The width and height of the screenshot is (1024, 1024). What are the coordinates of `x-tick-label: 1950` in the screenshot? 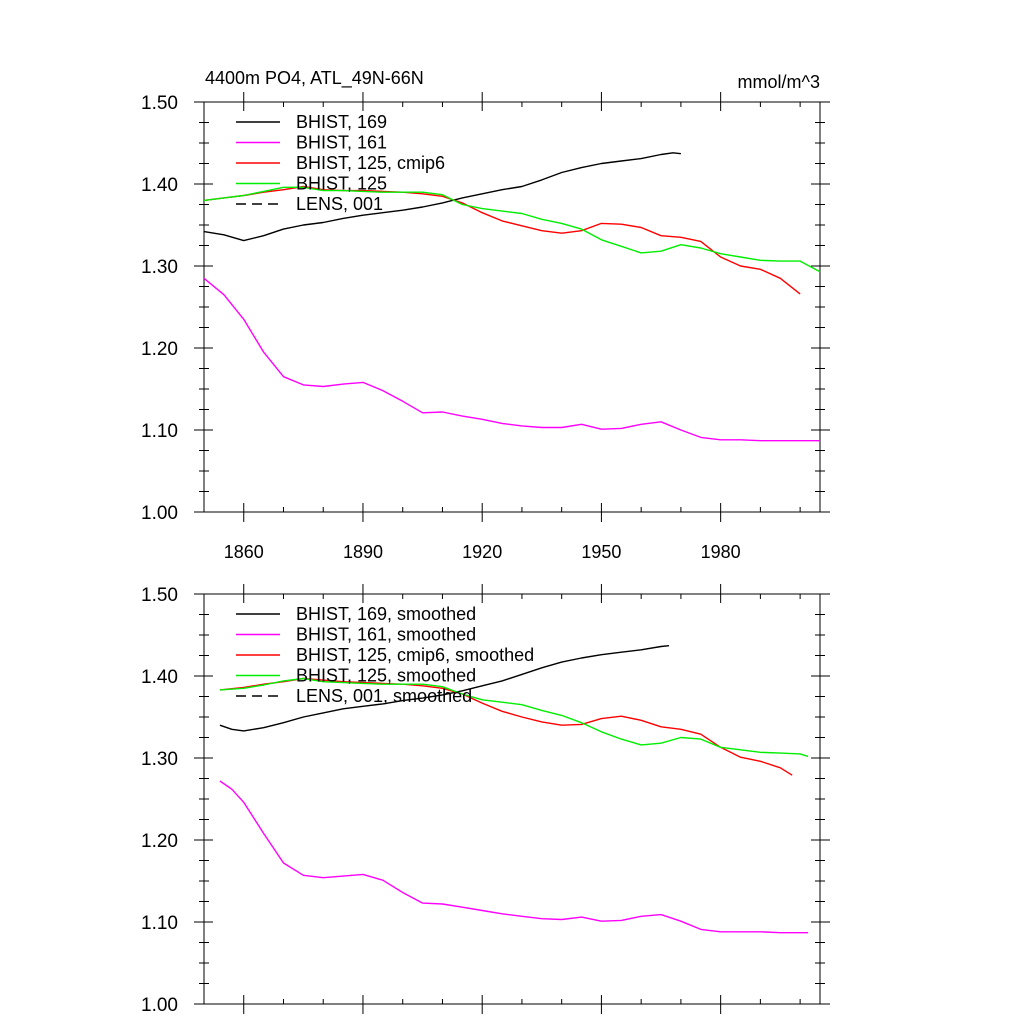 It's located at (601, 552).